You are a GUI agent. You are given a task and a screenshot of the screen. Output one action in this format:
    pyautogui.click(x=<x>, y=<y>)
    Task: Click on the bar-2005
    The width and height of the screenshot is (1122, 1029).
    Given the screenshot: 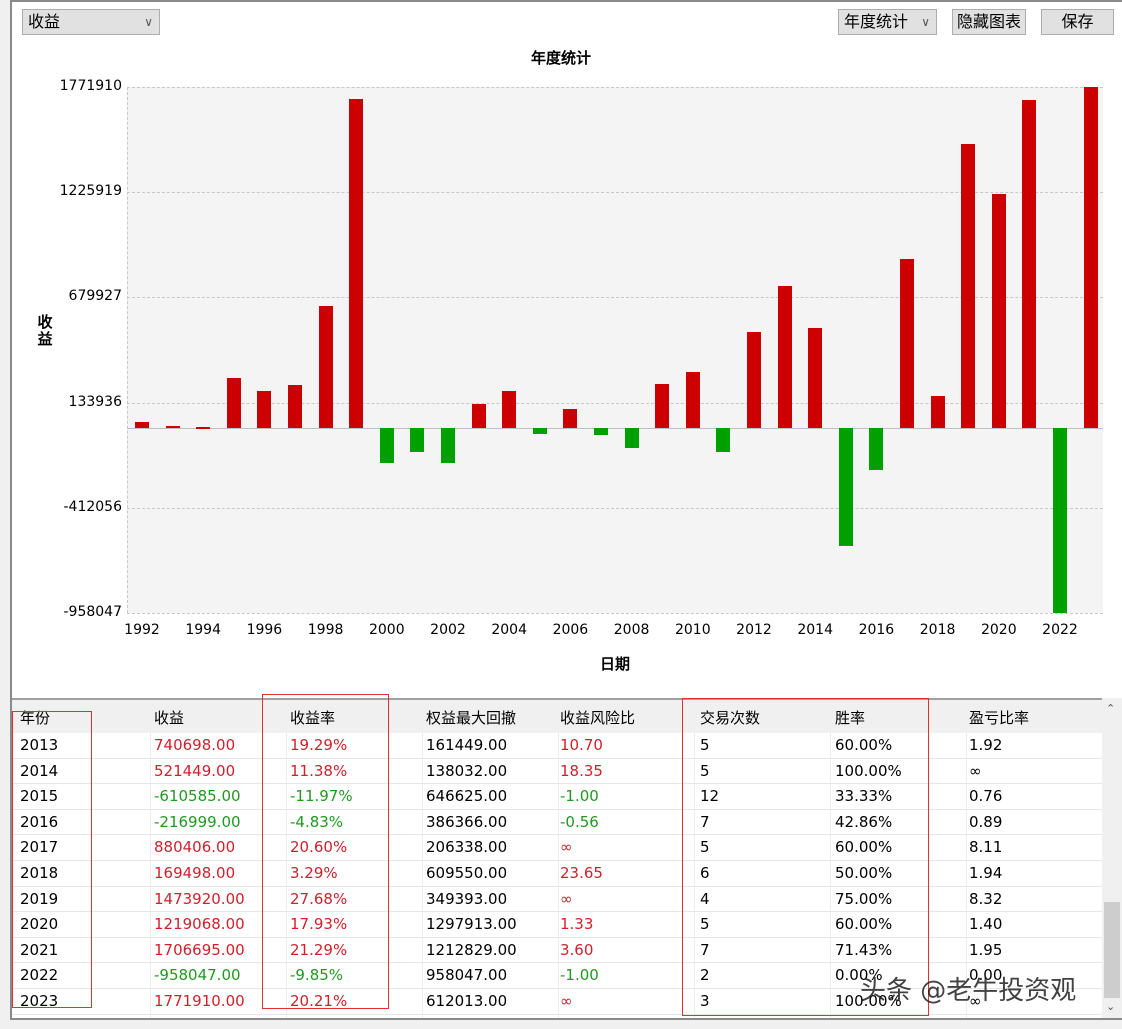 What is the action you would take?
    pyautogui.click(x=539, y=431)
    